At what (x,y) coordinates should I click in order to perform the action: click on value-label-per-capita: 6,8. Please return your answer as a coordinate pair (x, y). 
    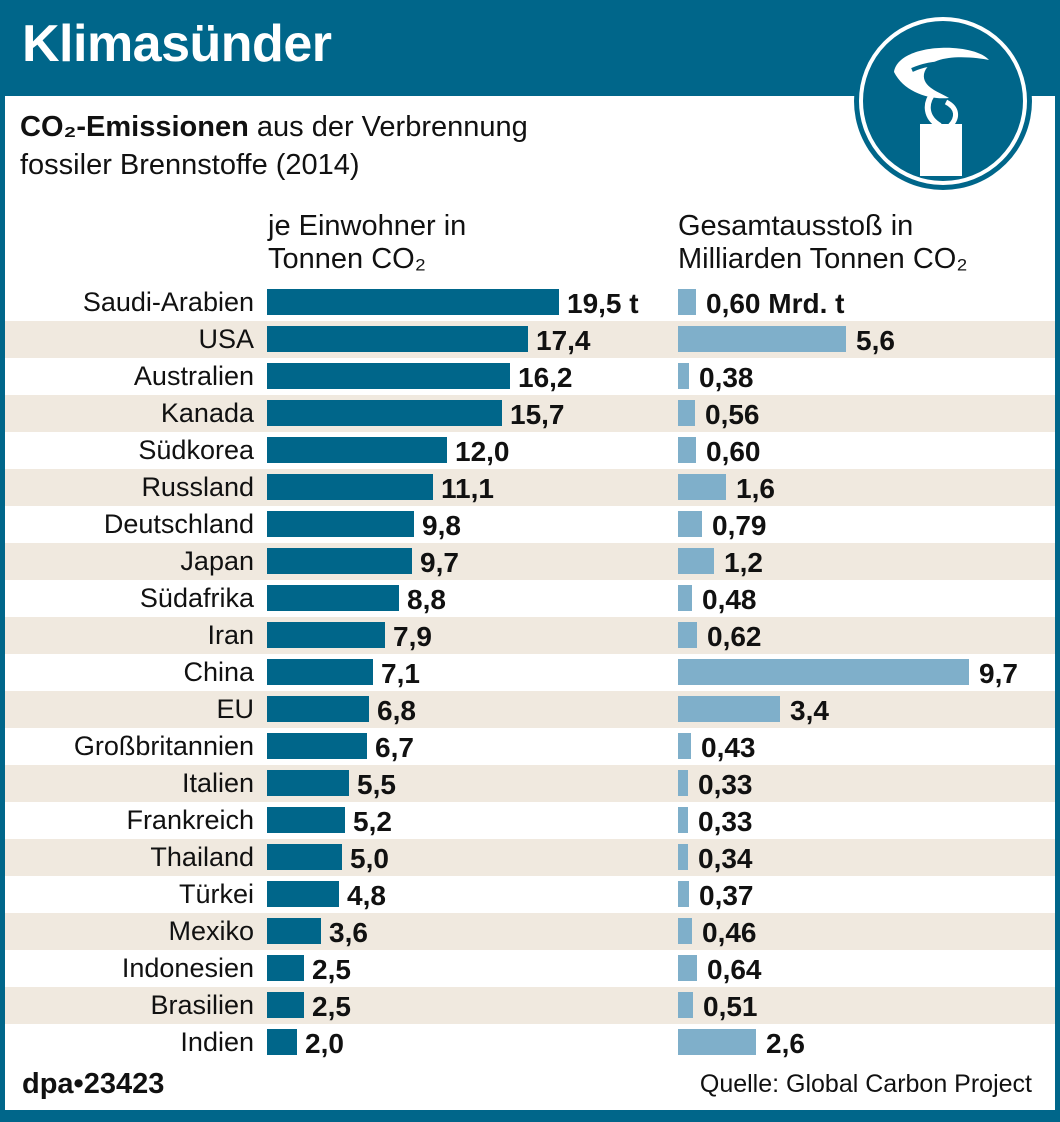
    Looking at the image, I should click on (396, 710).